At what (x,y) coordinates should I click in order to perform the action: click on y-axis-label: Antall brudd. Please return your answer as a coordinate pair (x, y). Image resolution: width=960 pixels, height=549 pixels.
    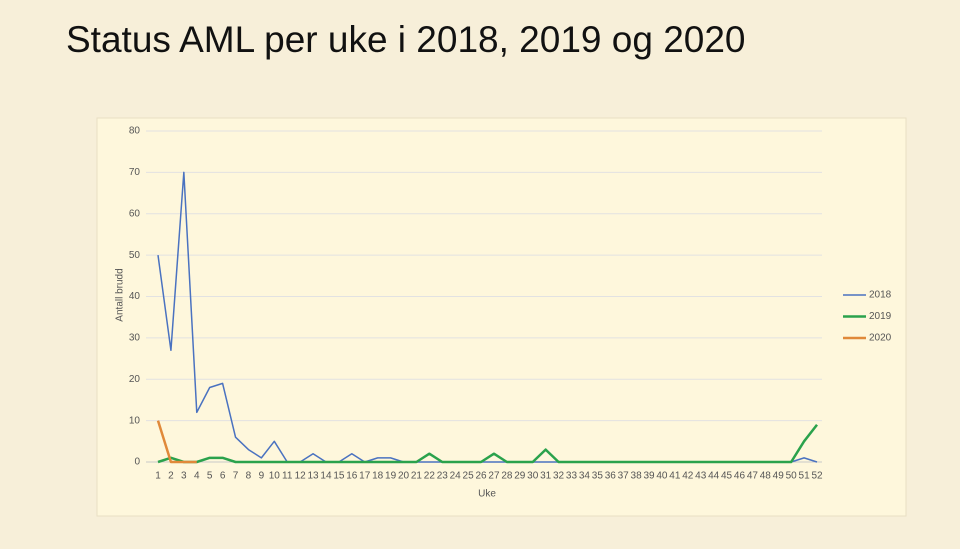
    Looking at the image, I should click on (120, 294).